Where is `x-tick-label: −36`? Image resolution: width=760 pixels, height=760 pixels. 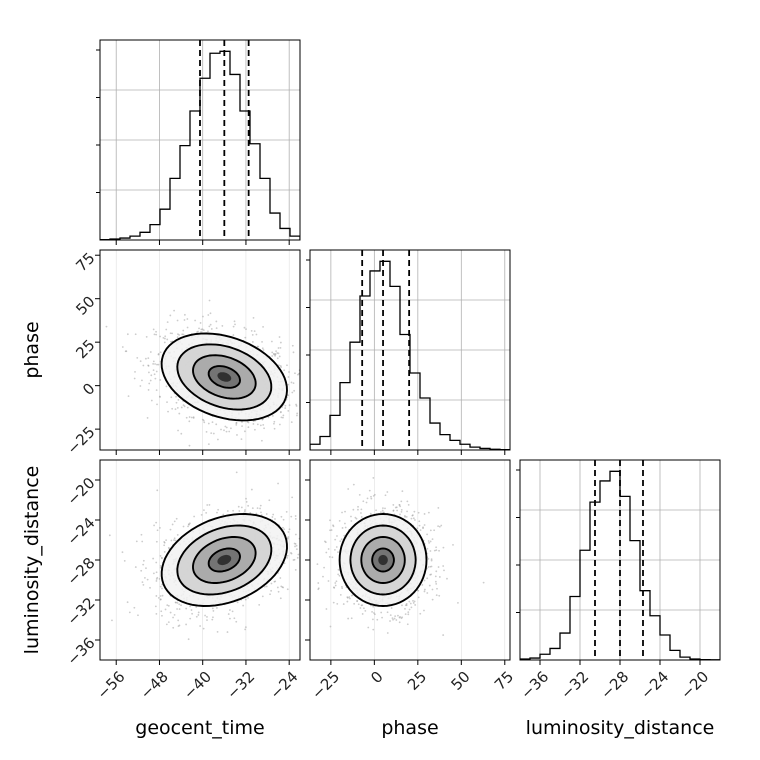
x-tick-label: −36 is located at coordinates (534, 685).